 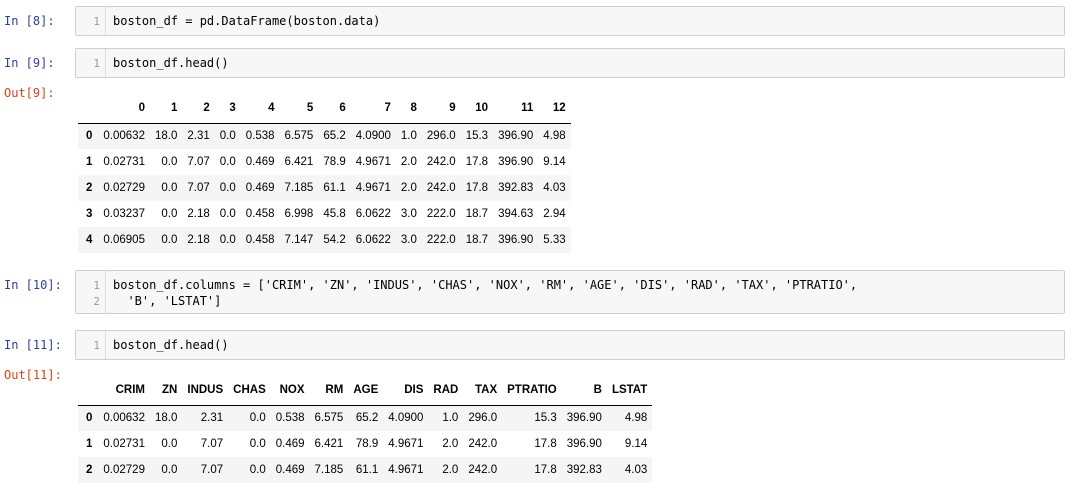 I want to click on table-cell: 78.9, so click(x=367, y=444).